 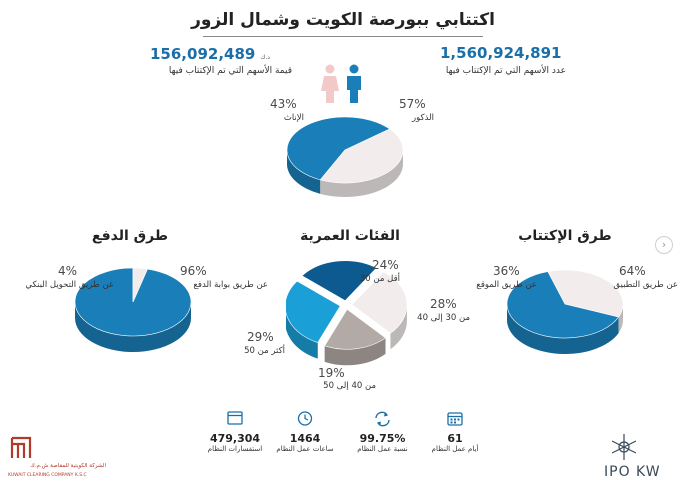 I want to click on kcc-logo-icon, so click(x=21, y=447).